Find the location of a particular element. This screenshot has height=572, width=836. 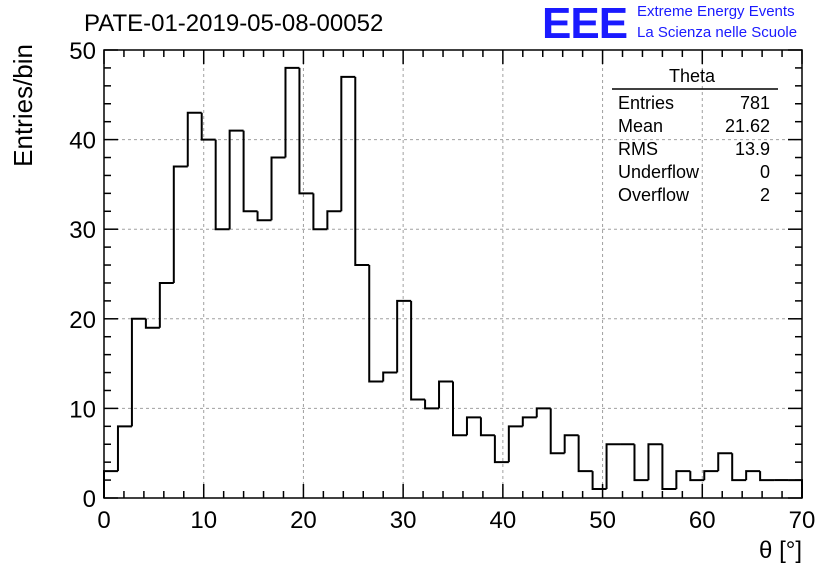

x-tick-label: 40 is located at coordinates (503, 520).